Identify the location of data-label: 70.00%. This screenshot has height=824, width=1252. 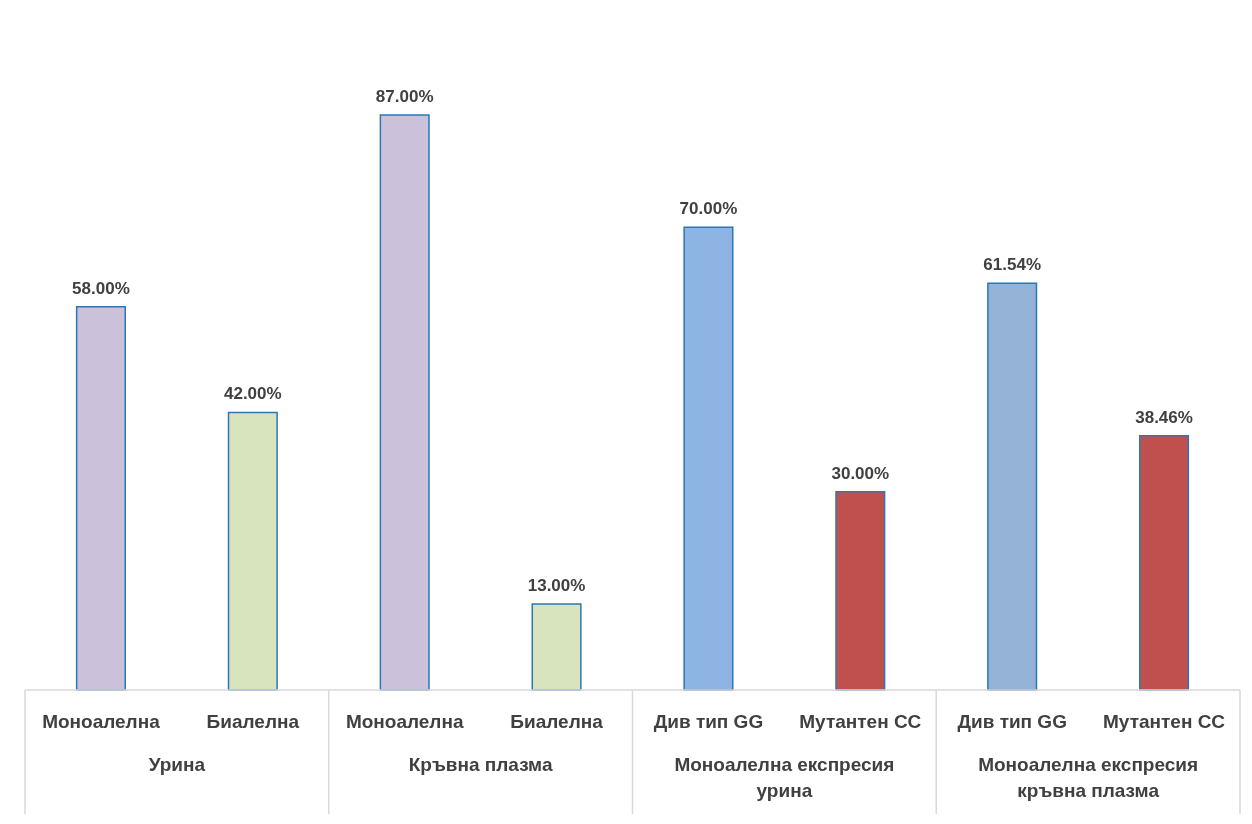
(708, 209).